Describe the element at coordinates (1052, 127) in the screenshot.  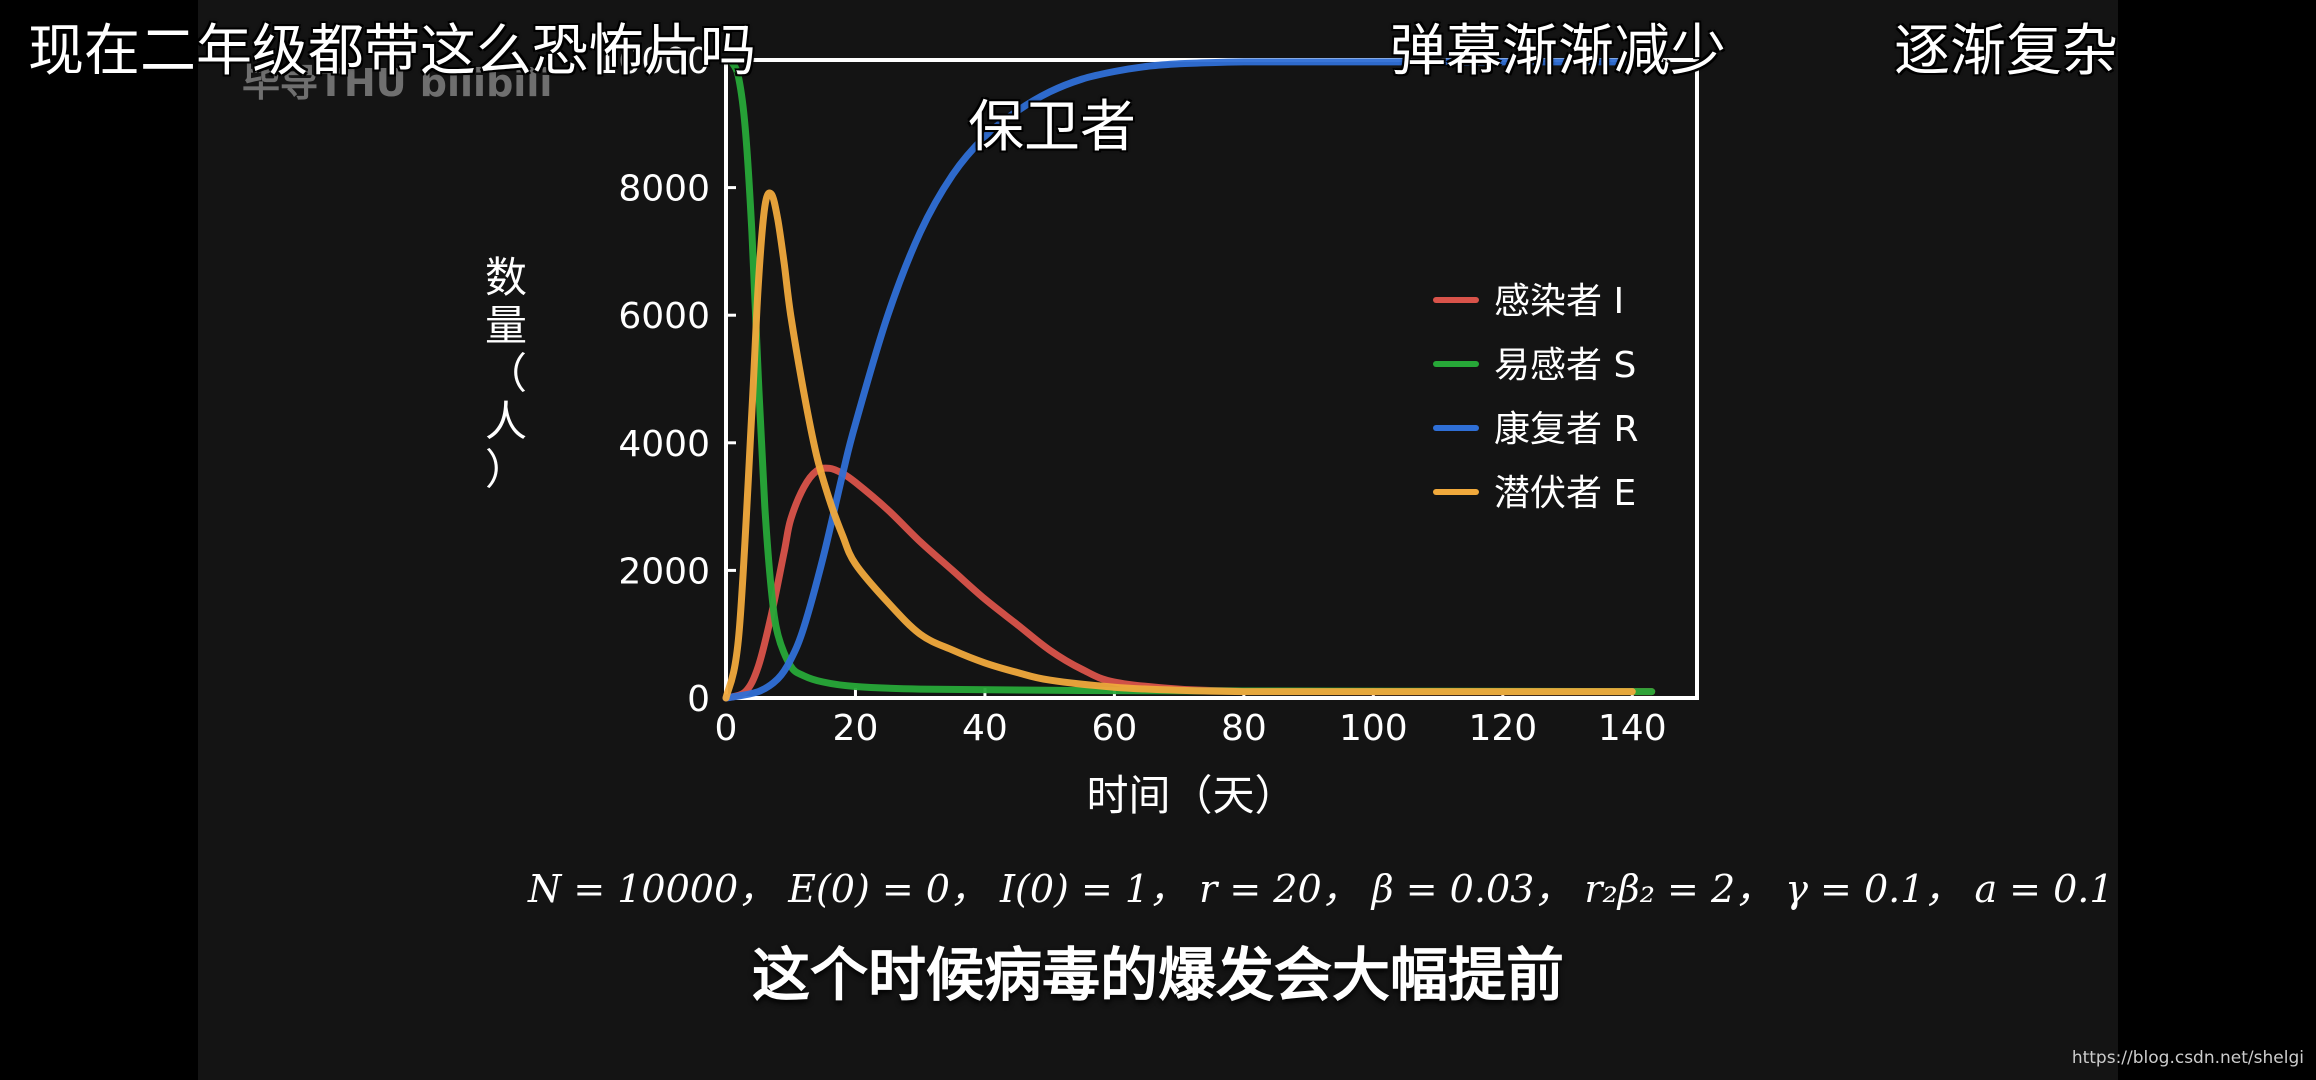
I see `danmaku-comment-2: 保卫者` at that location.